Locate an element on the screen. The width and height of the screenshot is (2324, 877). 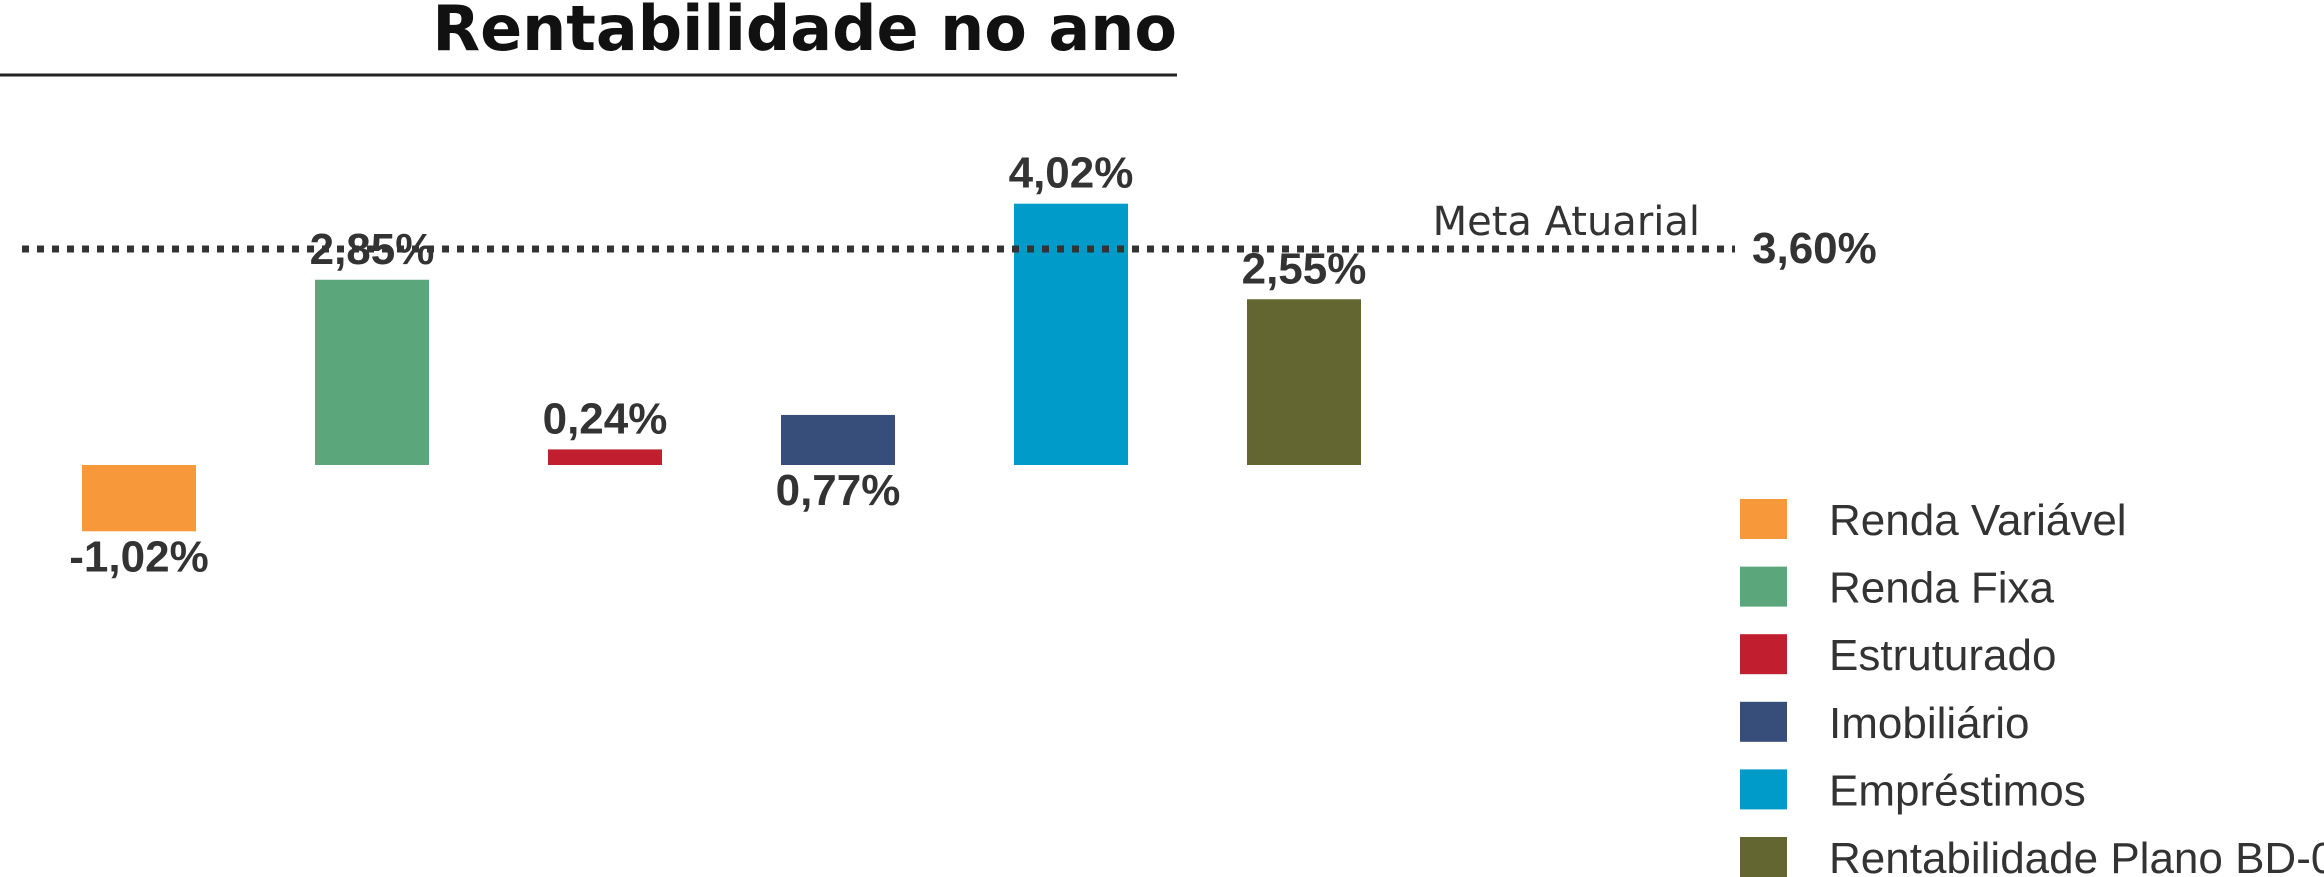
legend-label-1: Renda Variável is located at coordinates (1978, 520).